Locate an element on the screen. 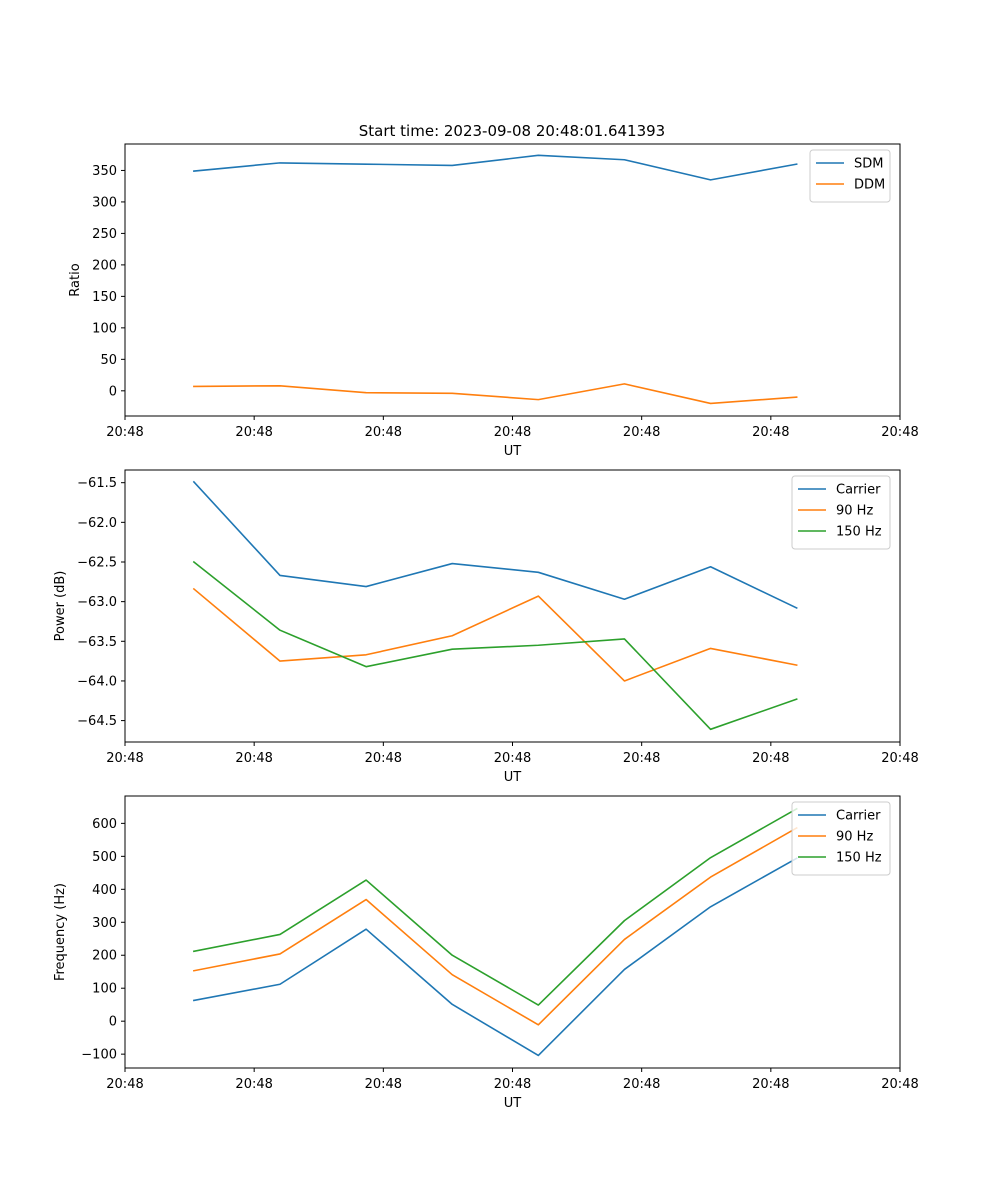 The image size is (1000, 1200). power-y-tick-label: −64.0 is located at coordinates (97, 681).